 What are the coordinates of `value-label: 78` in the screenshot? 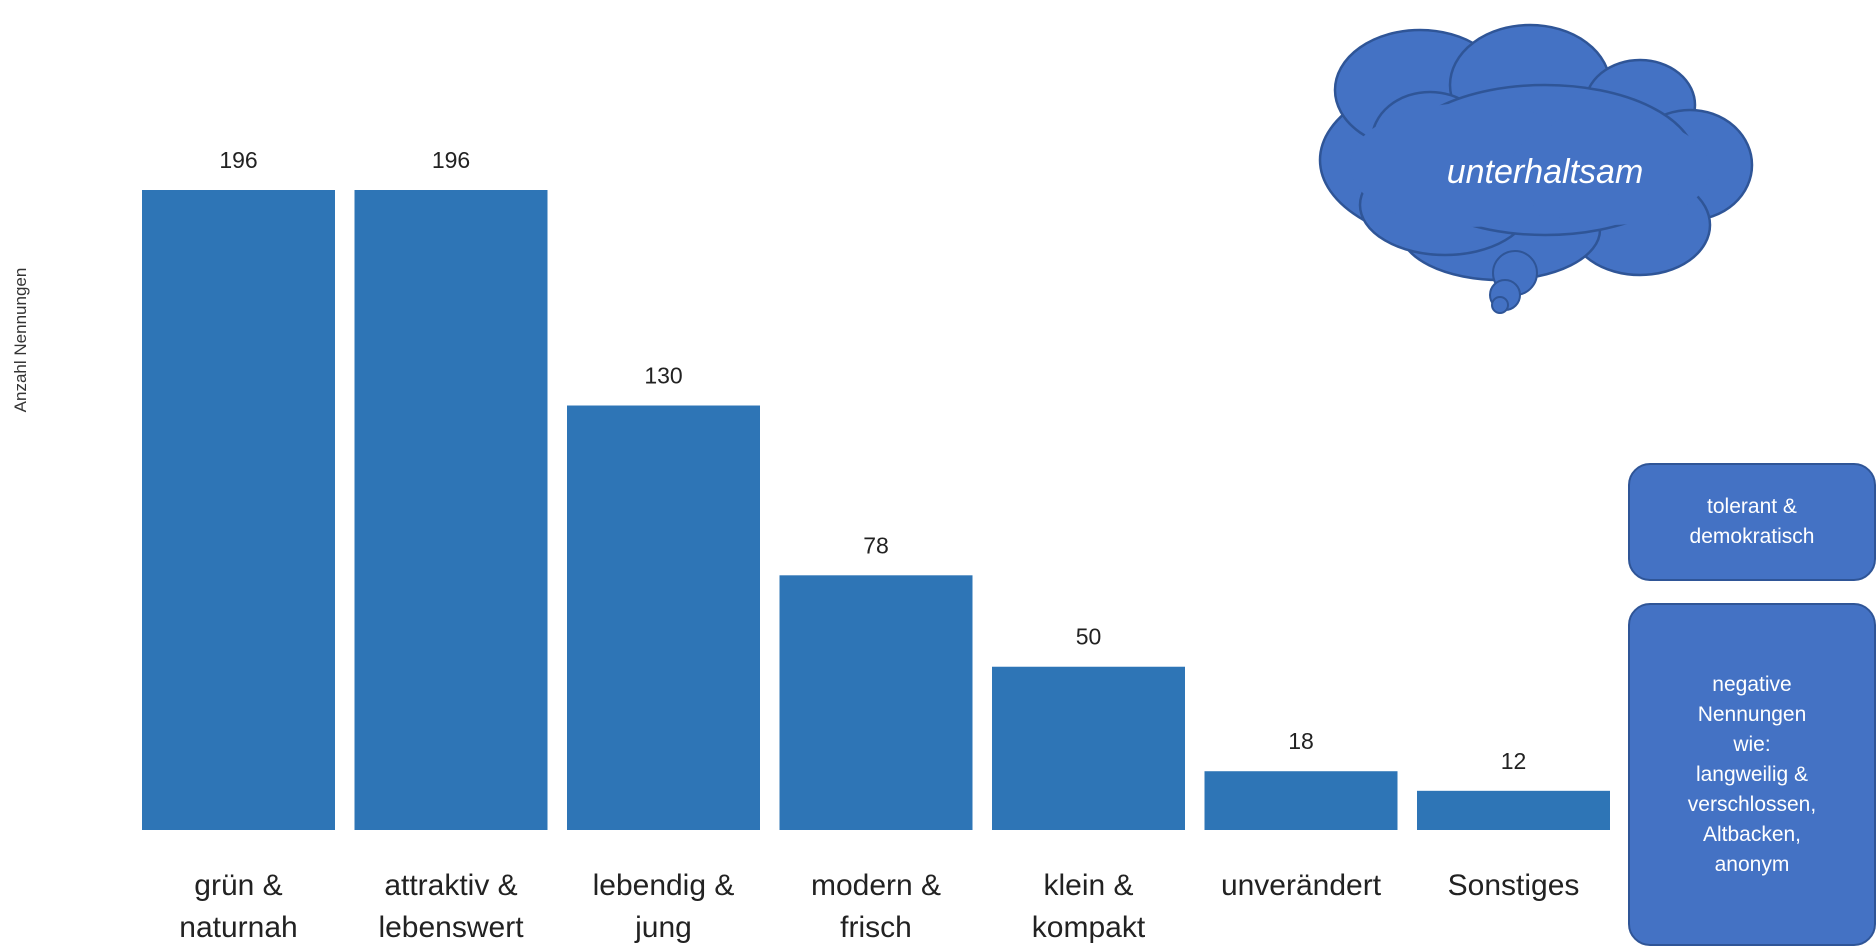 It's located at (876, 545).